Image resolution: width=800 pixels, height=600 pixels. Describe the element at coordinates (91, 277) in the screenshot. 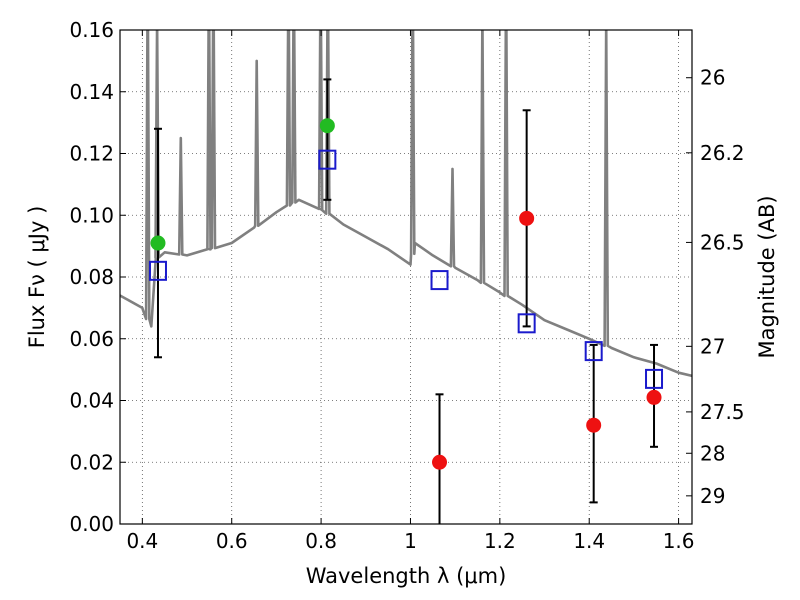

I see `y-tick-label: 0.08` at that location.